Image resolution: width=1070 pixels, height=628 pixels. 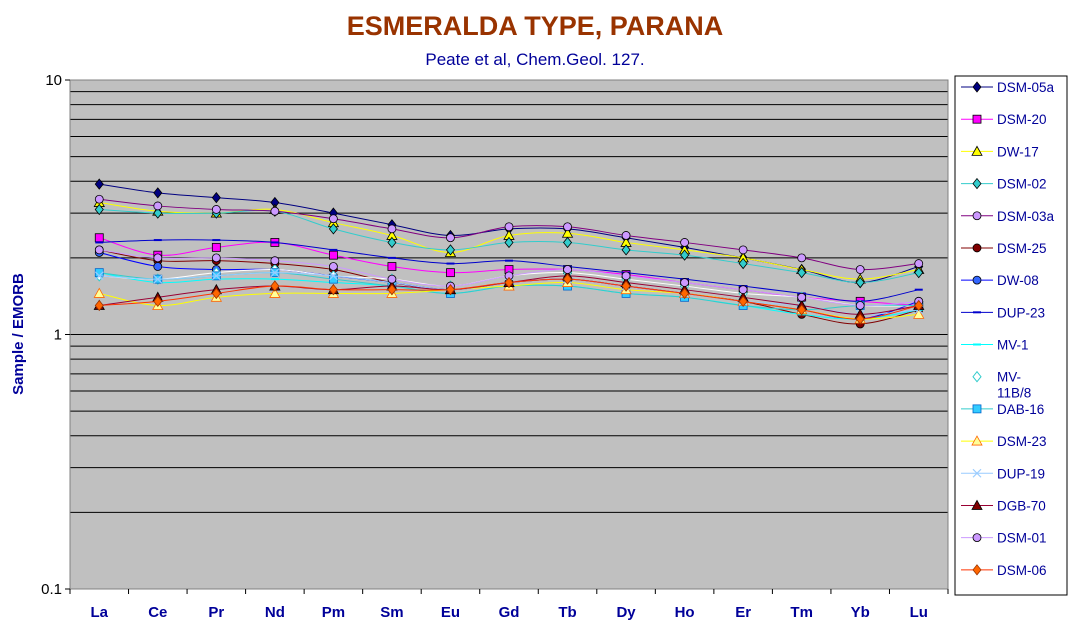 What do you see at coordinates (1004, 248) in the screenshot?
I see `legend-entry: DSM-25` at bounding box center [1004, 248].